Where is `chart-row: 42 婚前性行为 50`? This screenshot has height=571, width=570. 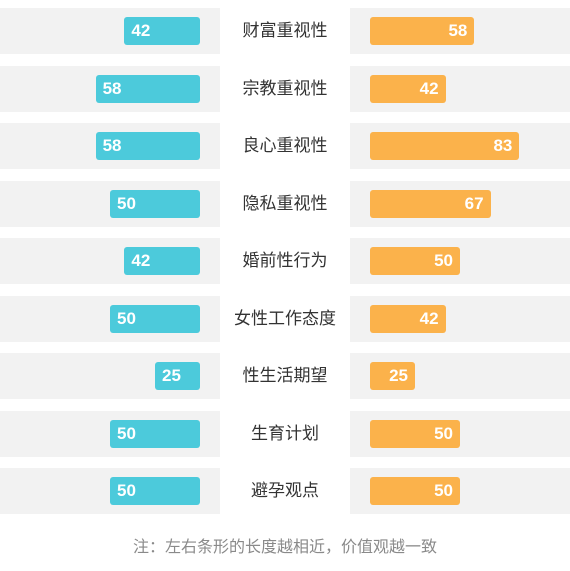 chart-row: 42 婚前性行为 50 is located at coordinates (285, 261).